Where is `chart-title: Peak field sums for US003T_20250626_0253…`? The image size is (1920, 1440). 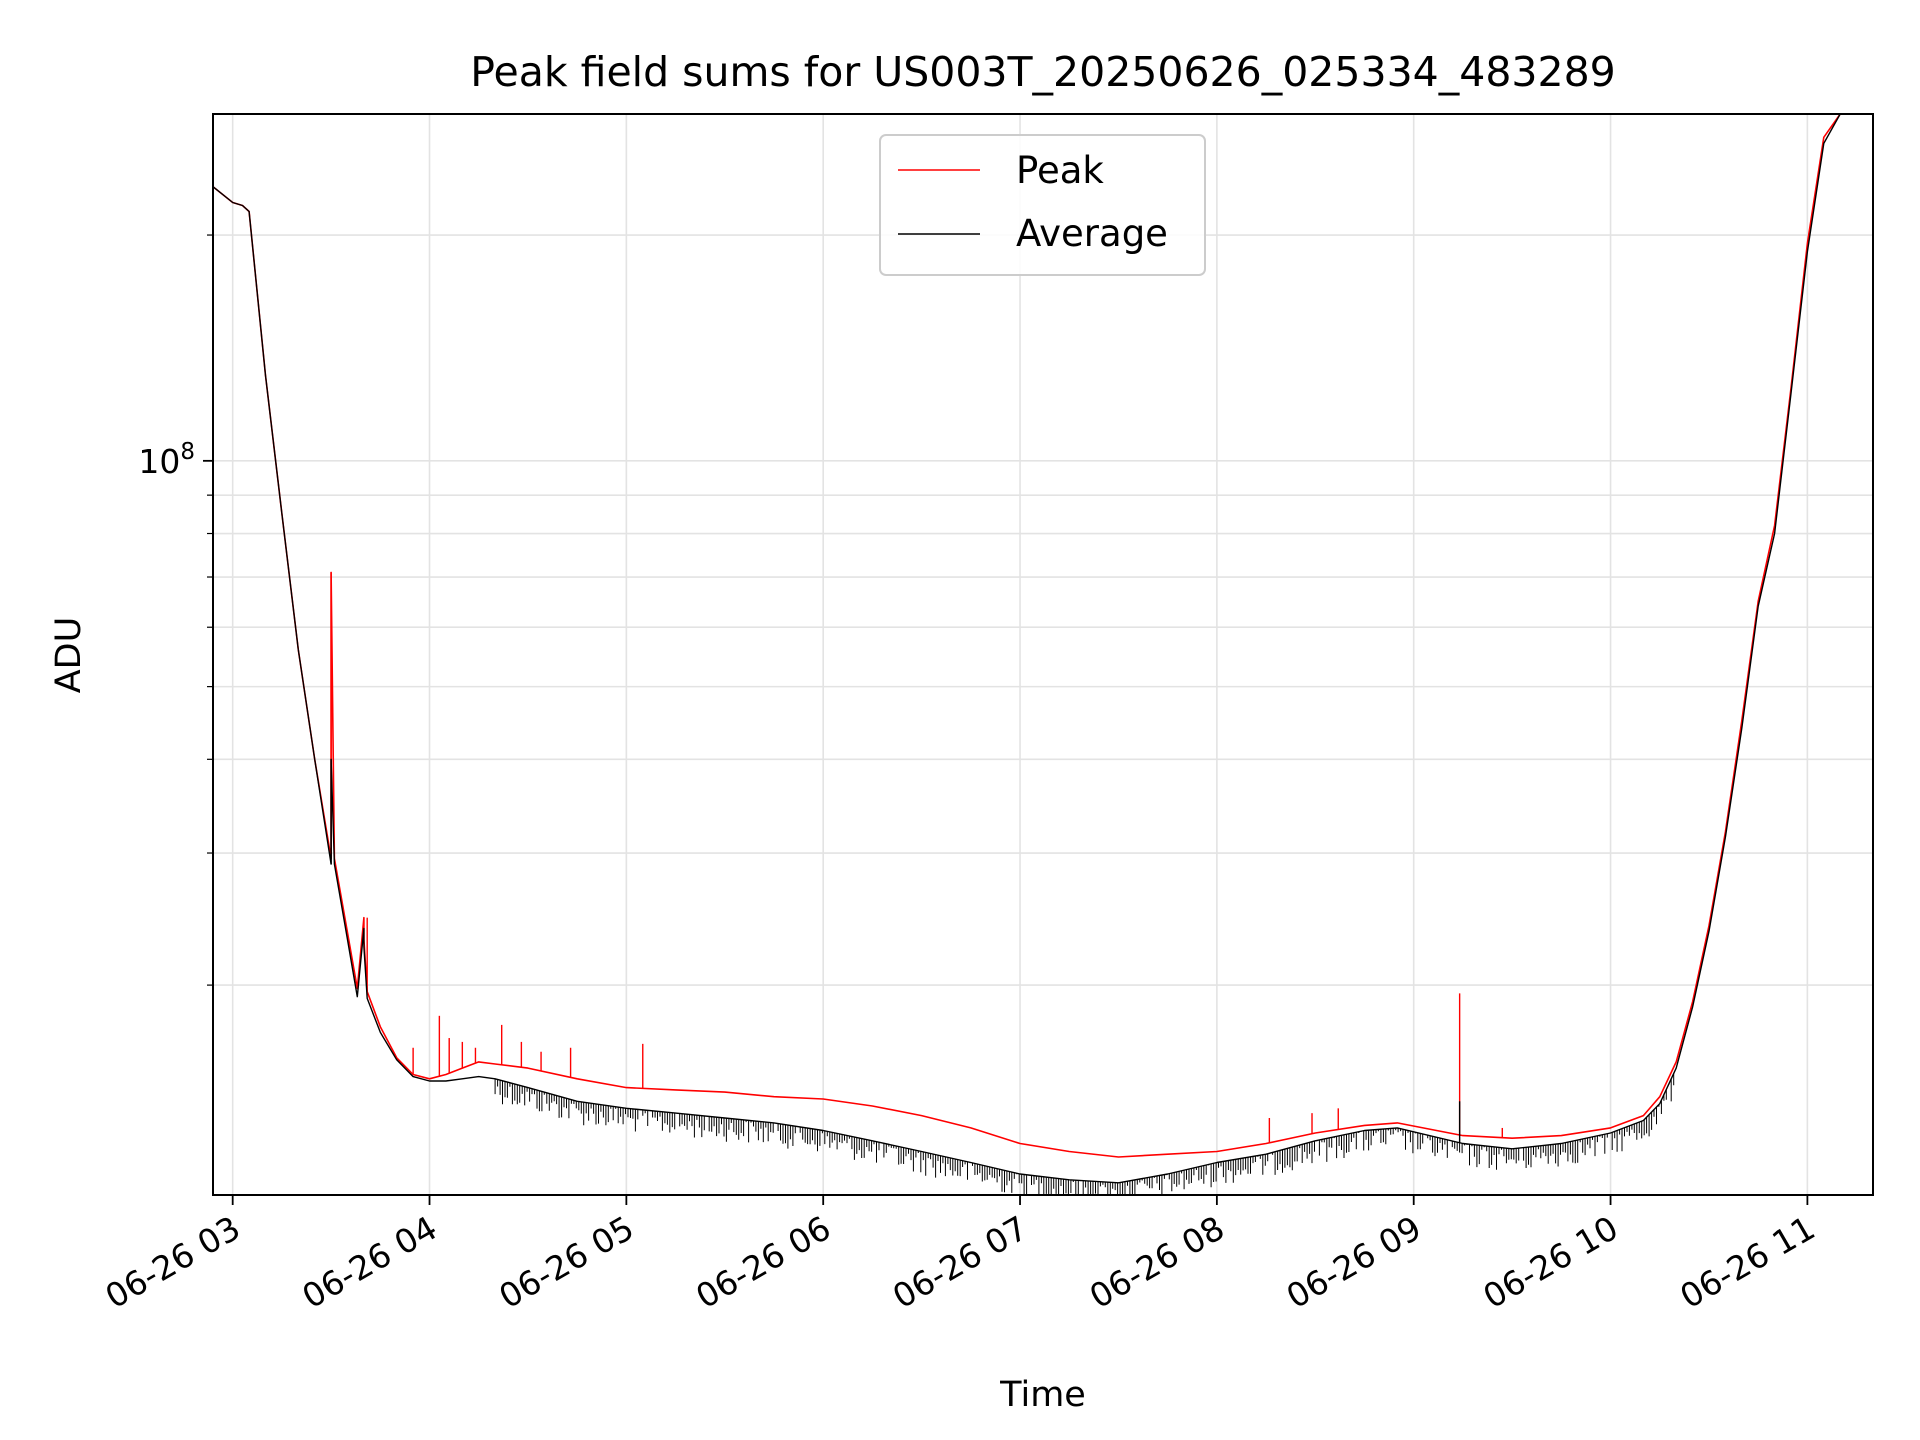 chart-title: Peak field sums for US003T_20250626_0253… is located at coordinates (1043, 72).